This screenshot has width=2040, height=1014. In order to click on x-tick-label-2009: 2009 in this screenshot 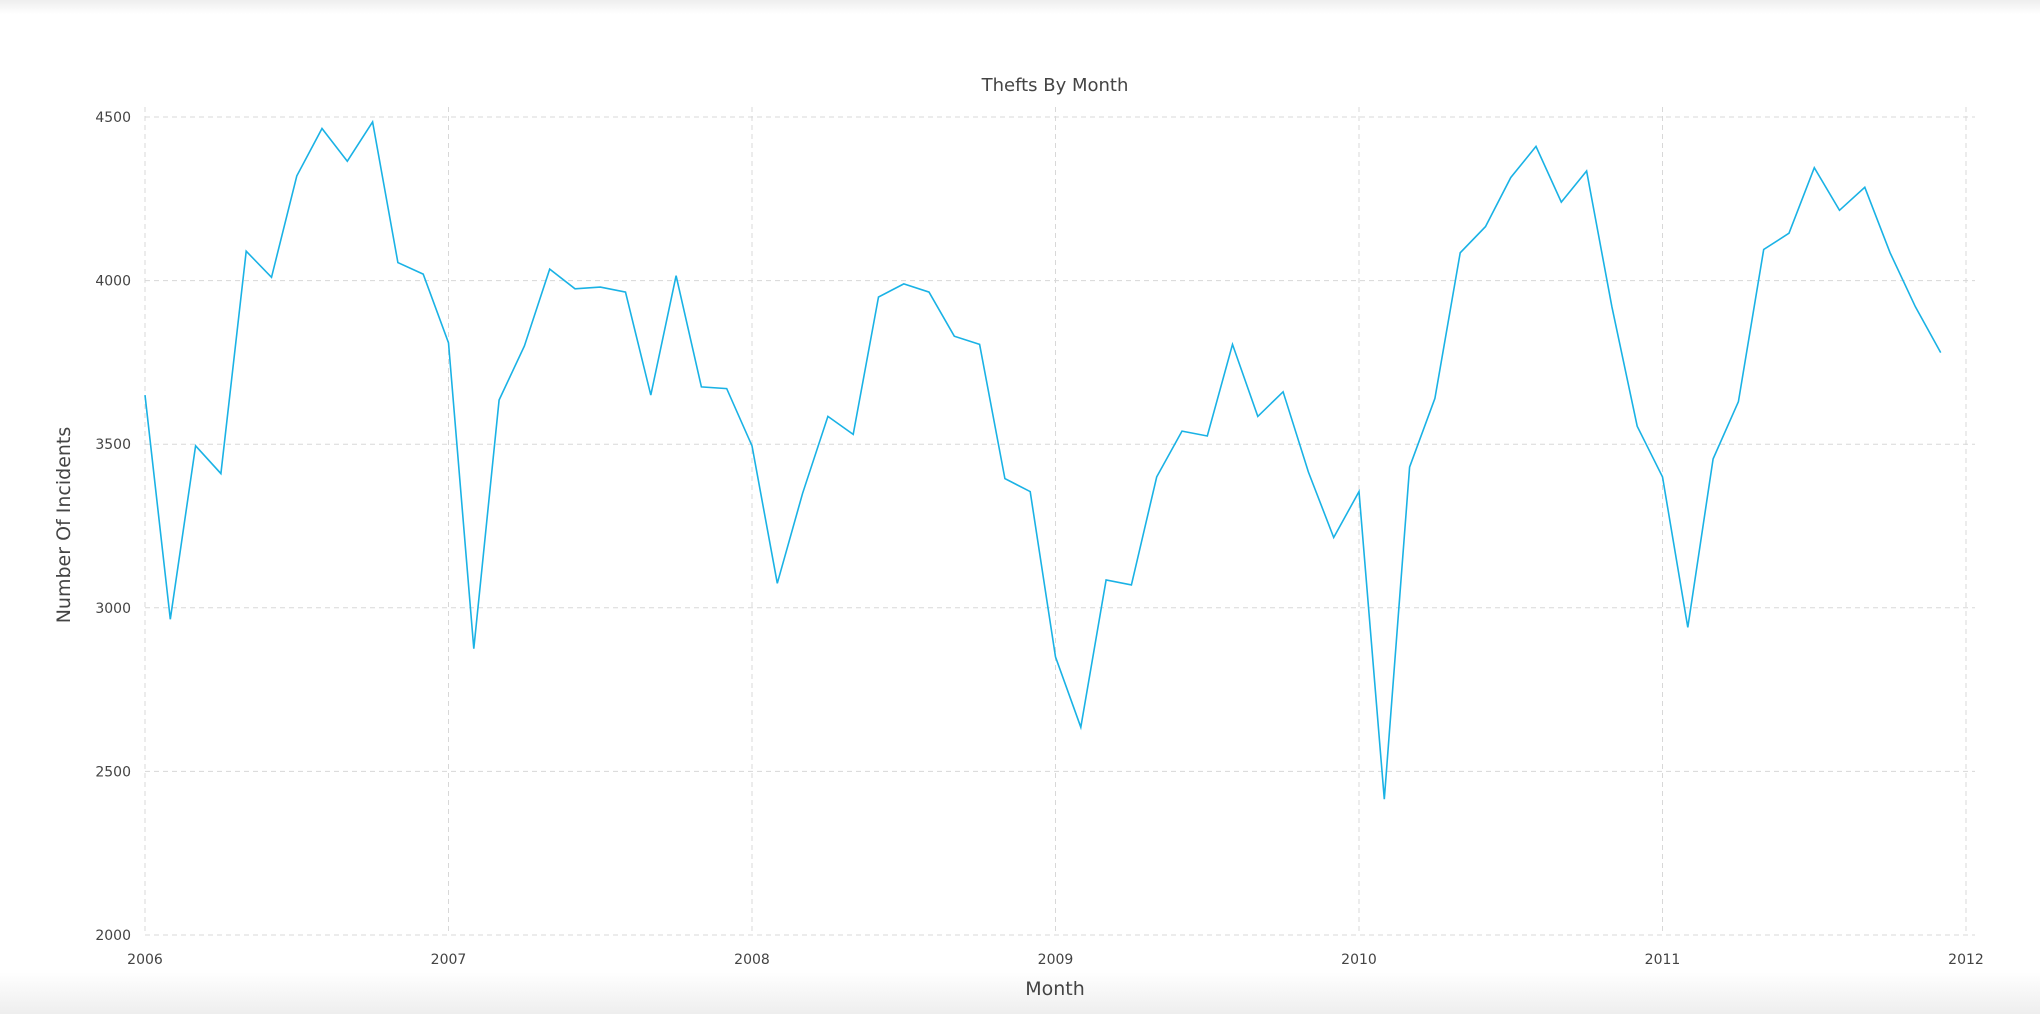, I will do `click(1056, 960)`.